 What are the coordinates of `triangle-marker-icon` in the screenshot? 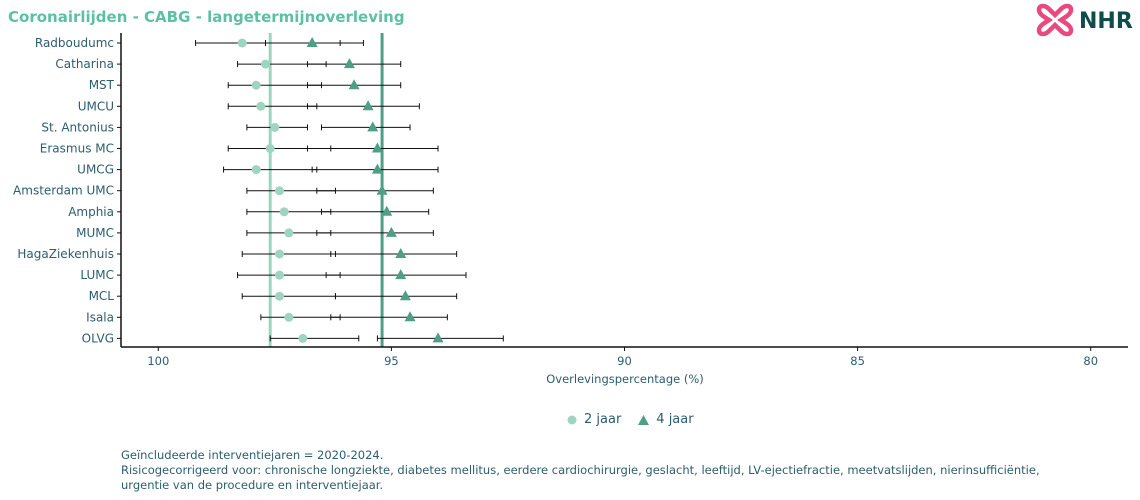 It's located at (644, 419).